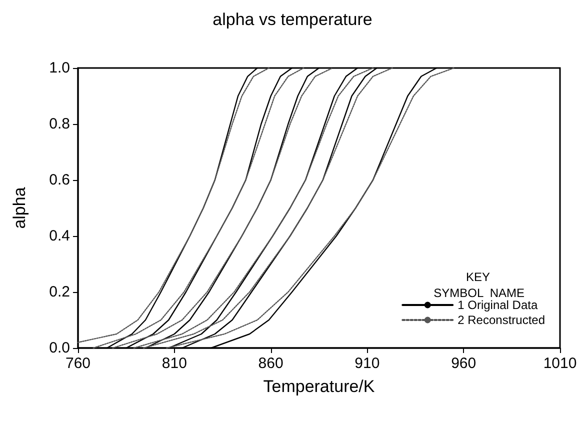  I want to click on y-tick-label: 0.8, so click(59, 124).